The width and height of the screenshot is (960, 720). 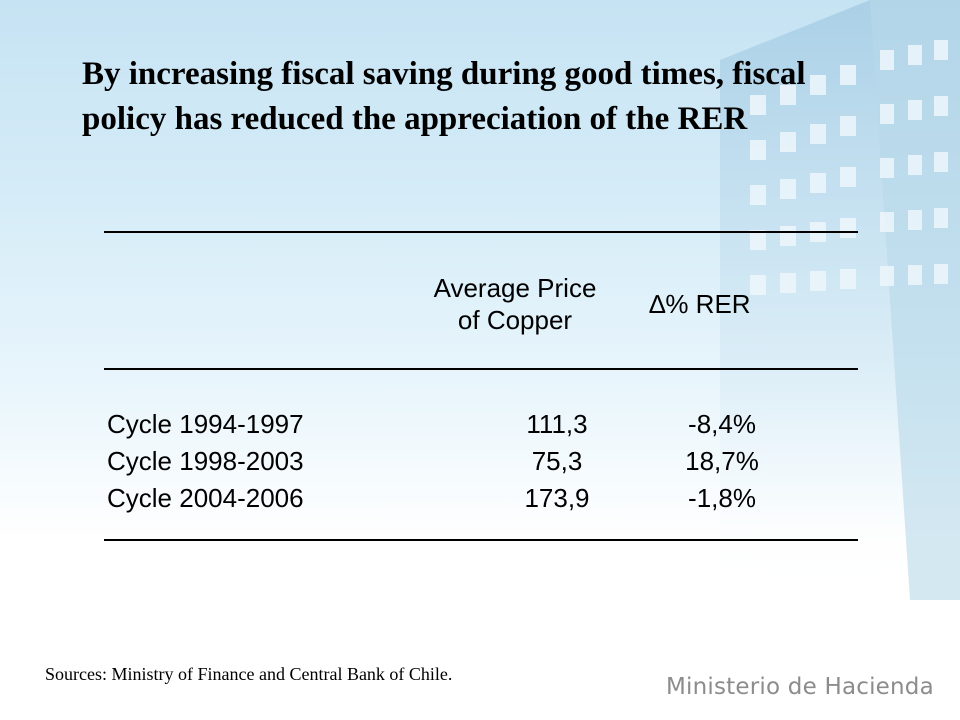 What do you see at coordinates (481, 369) in the screenshot?
I see `table-header-rule` at bounding box center [481, 369].